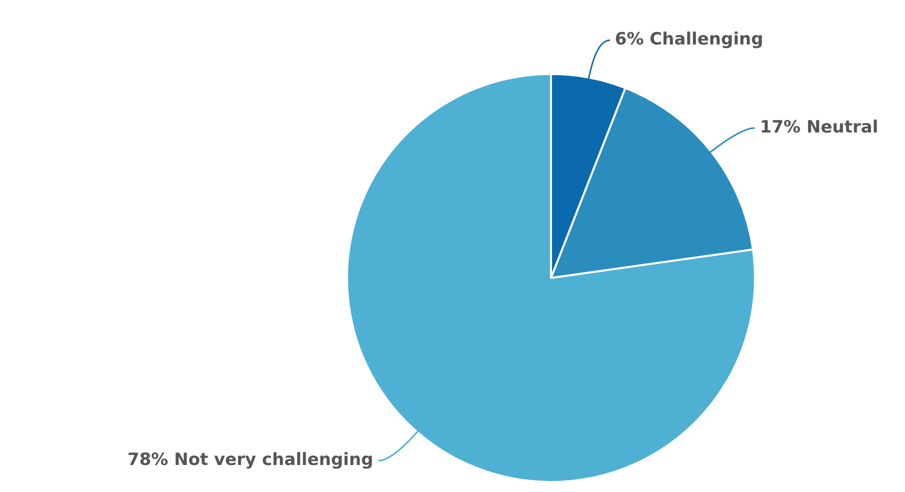 This screenshot has width=905, height=492. I want to click on slice-label: 78% Not very challenging, so click(251, 460).